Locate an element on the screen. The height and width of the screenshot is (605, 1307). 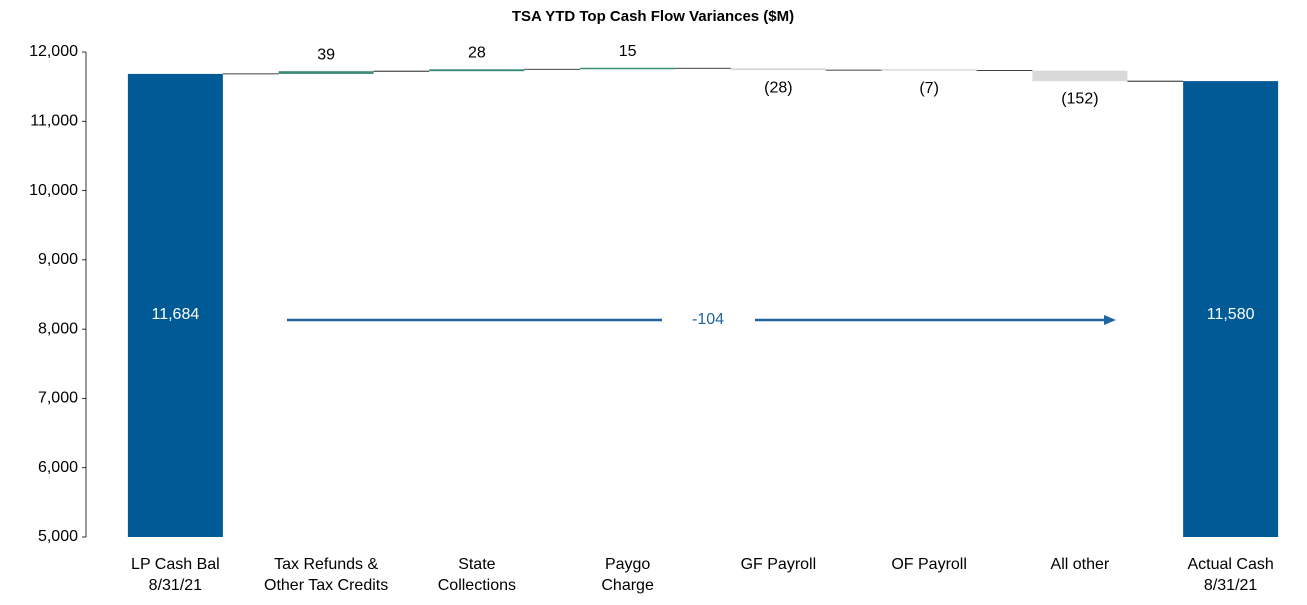
annotation: -104 is located at coordinates (708, 319).